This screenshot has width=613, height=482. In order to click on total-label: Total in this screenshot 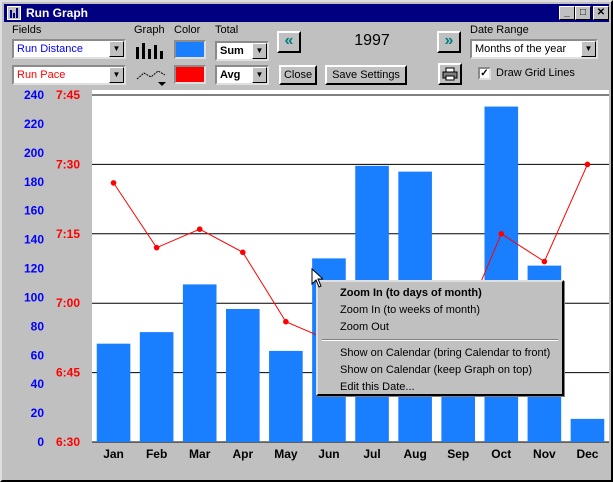, I will do `click(227, 30)`.